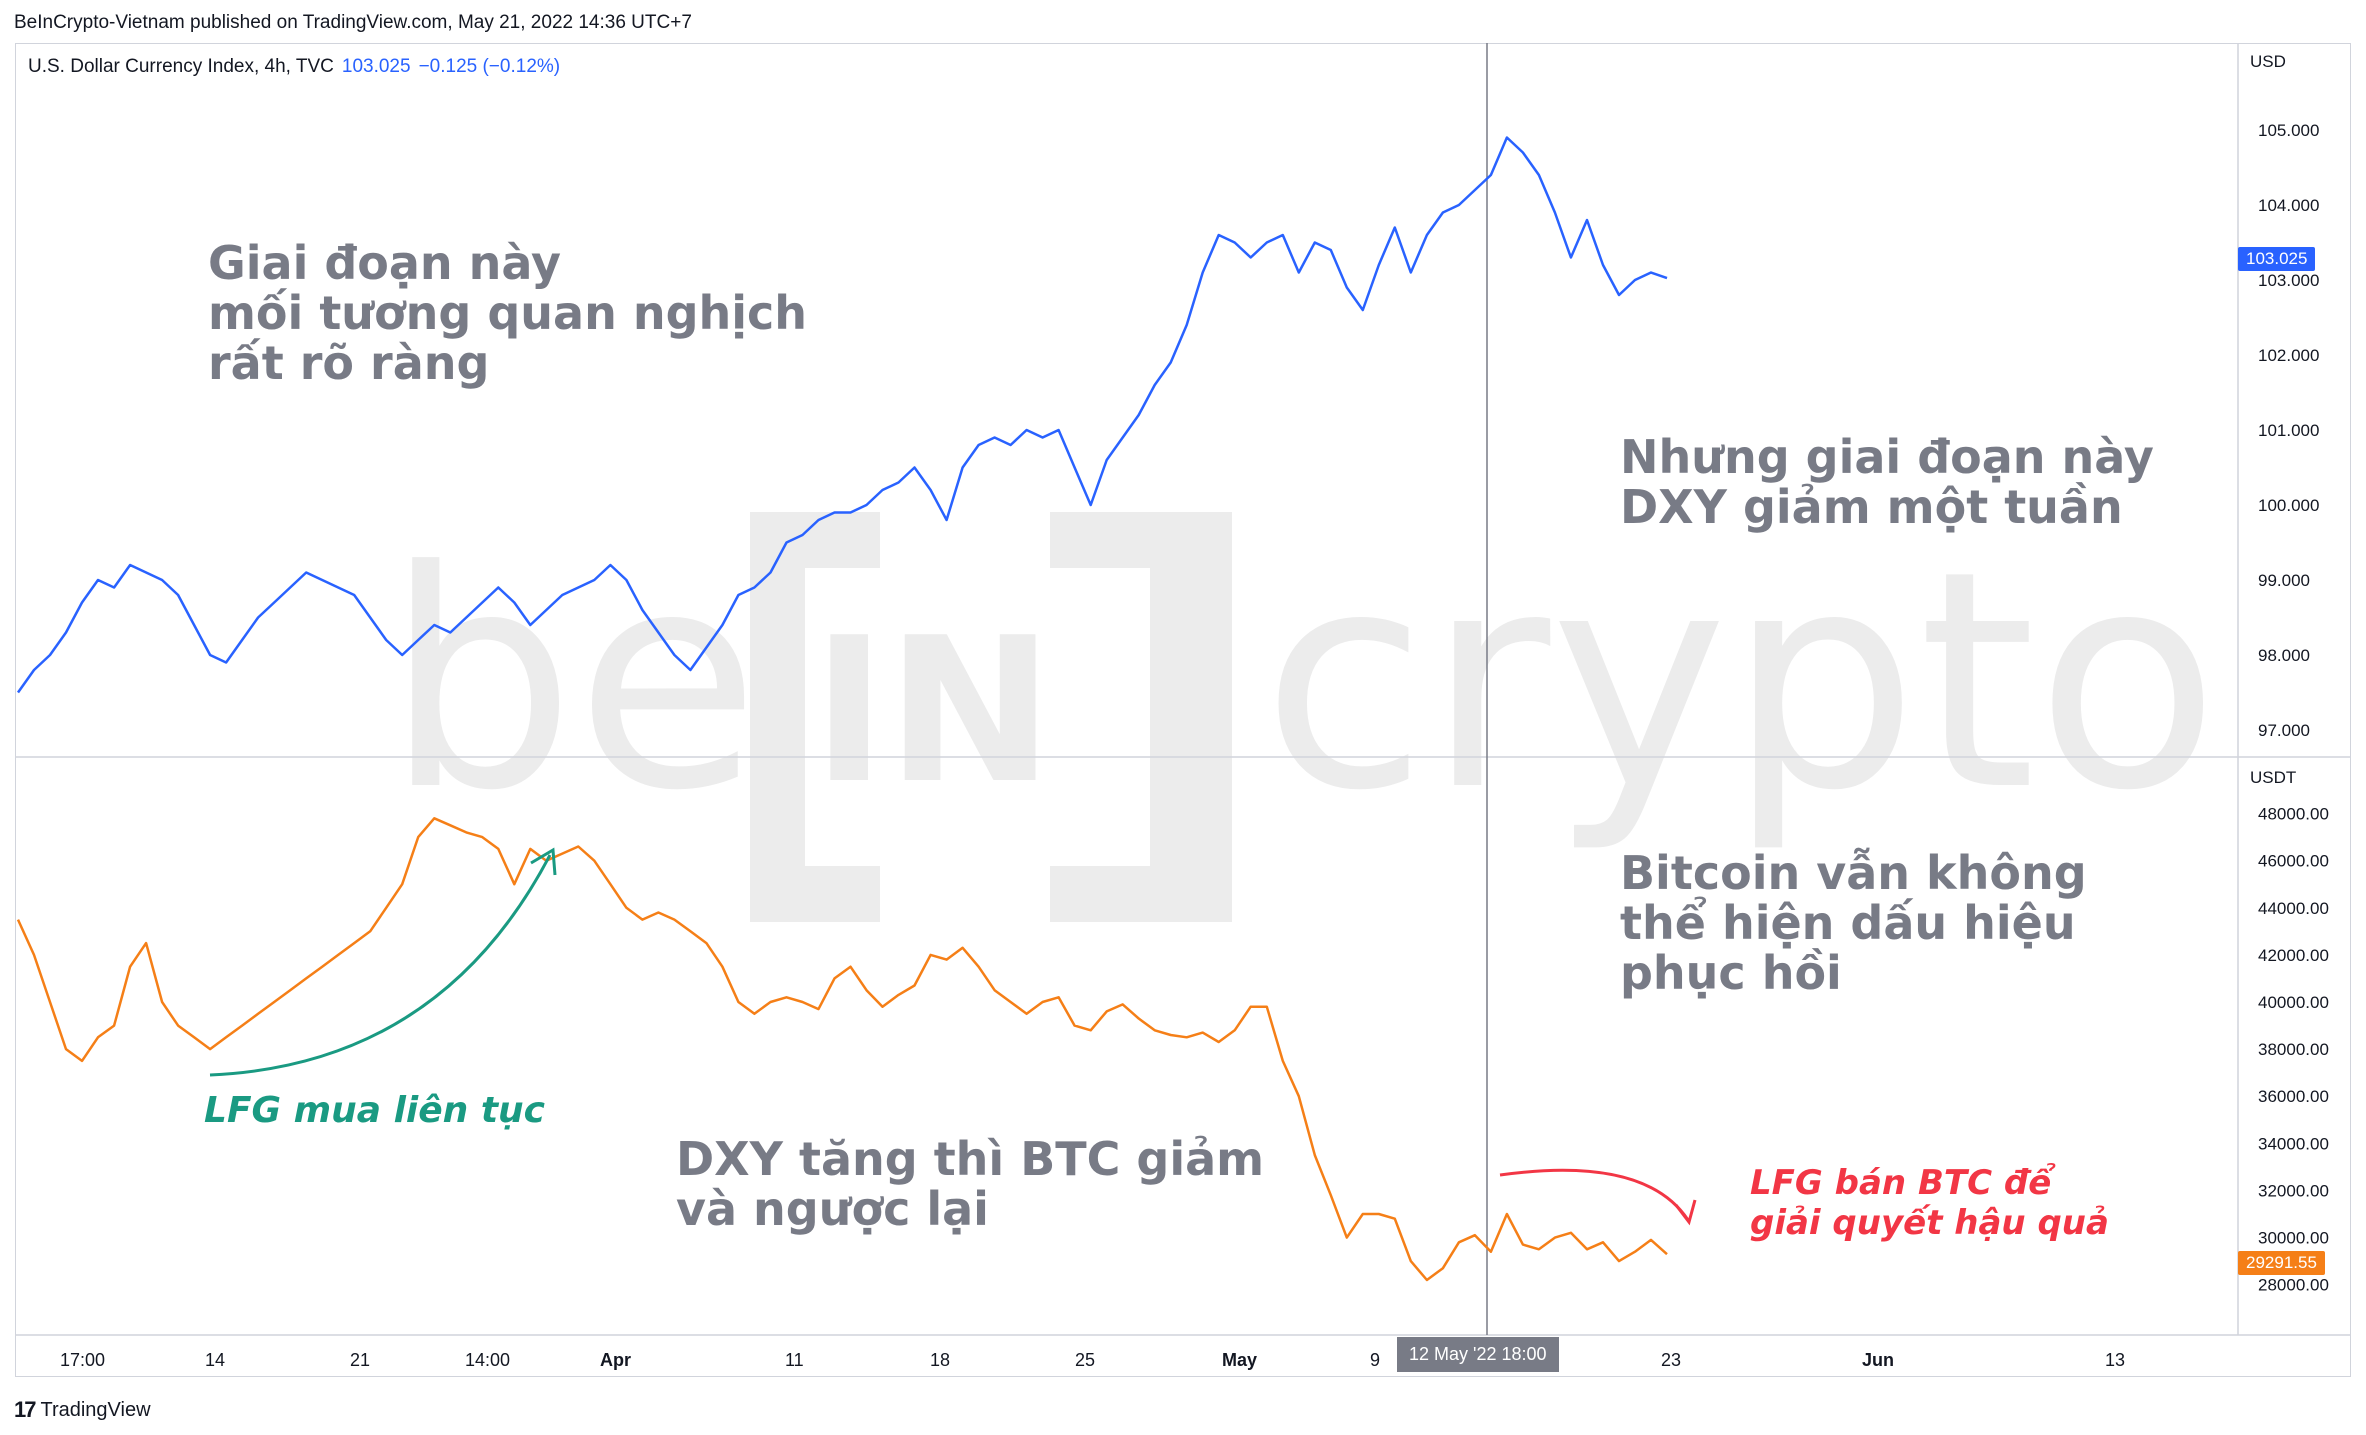  What do you see at coordinates (2293, 955) in the screenshot?
I see `btc-y-tick-label: 42000.00` at bounding box center [2293, 955].